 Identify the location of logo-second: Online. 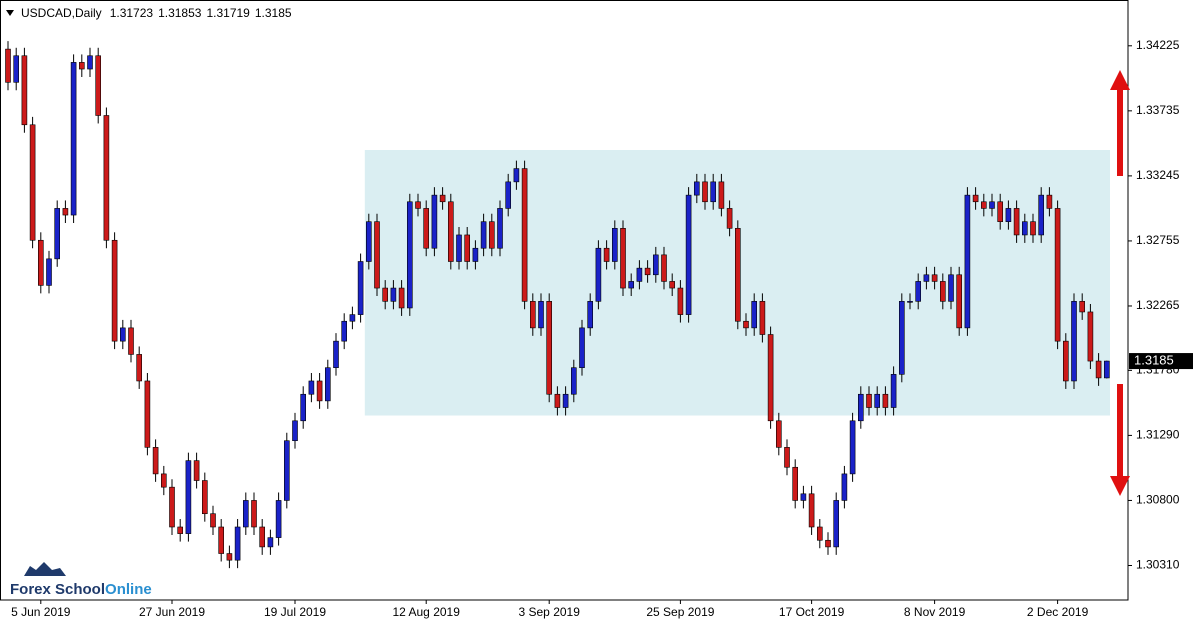
(128, 589).